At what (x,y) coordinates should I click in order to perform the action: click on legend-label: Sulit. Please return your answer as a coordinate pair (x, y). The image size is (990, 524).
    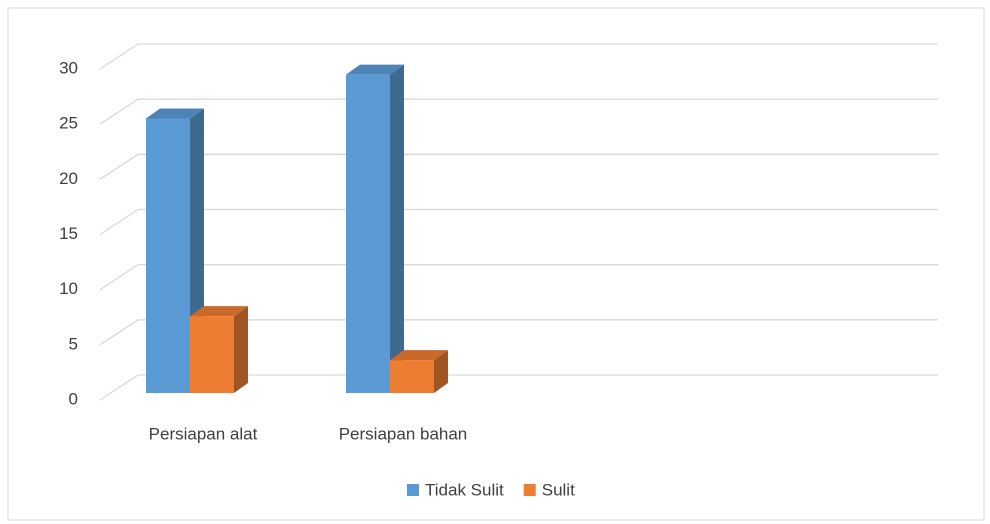
    Looking at the image, I should click on (558, 489).